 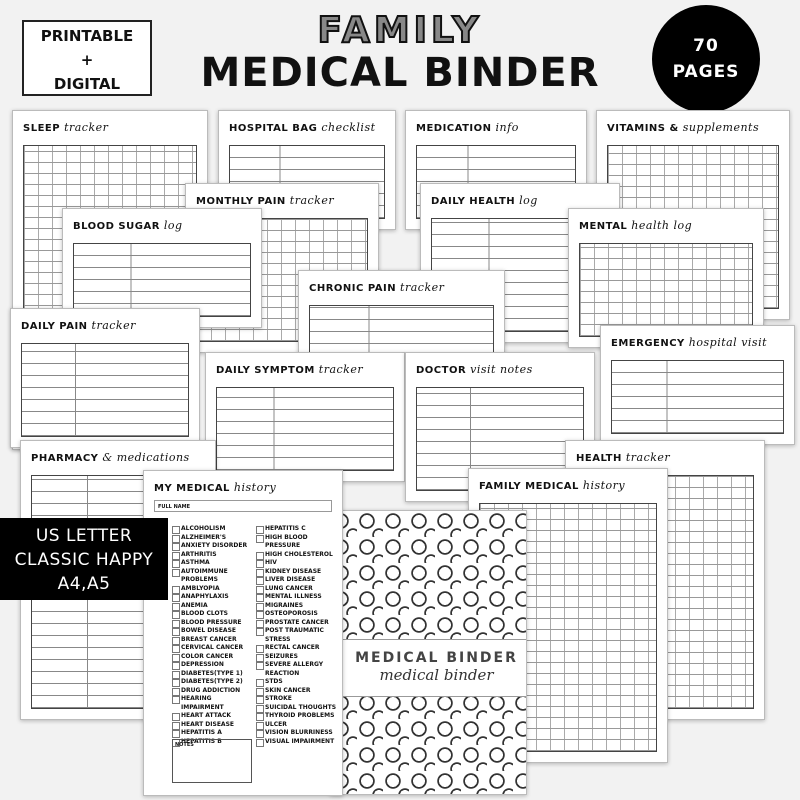 What do you see at coordinates (213, 733) in the screenshot?
I see `condition-checkbox: HEPATITIS A` at bounding box center [213, 733].